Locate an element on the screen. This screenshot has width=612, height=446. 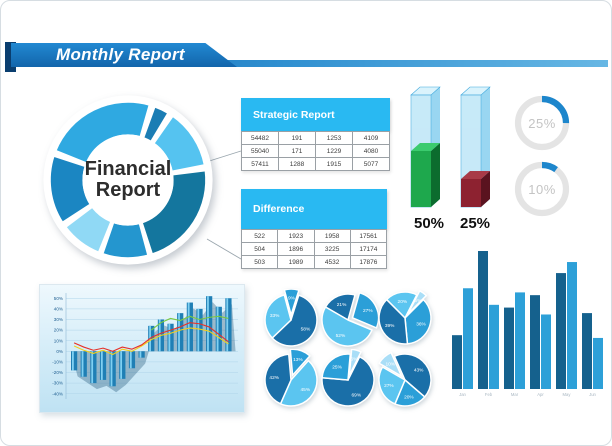
svg-text: Feb is located at coordinates (489, 394).